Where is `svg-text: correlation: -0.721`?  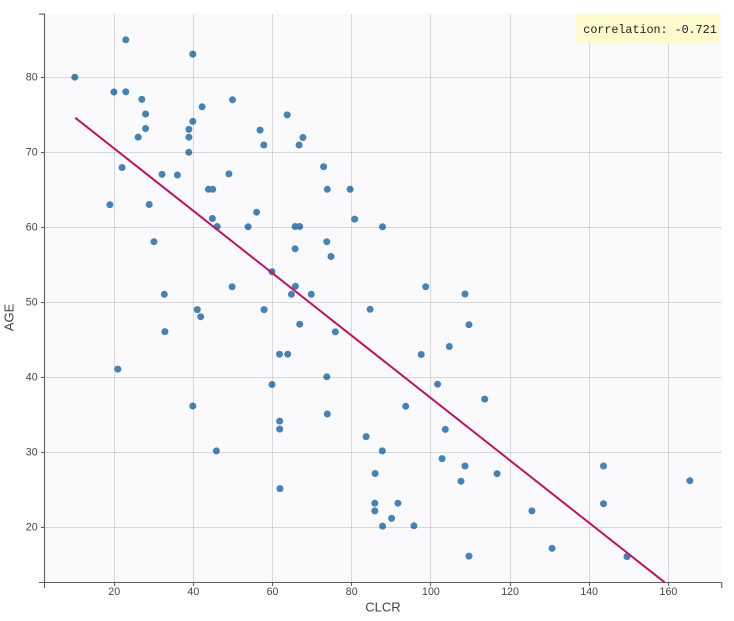 svg-text: correlation: -0.721 is located at coordinates (650, 30).